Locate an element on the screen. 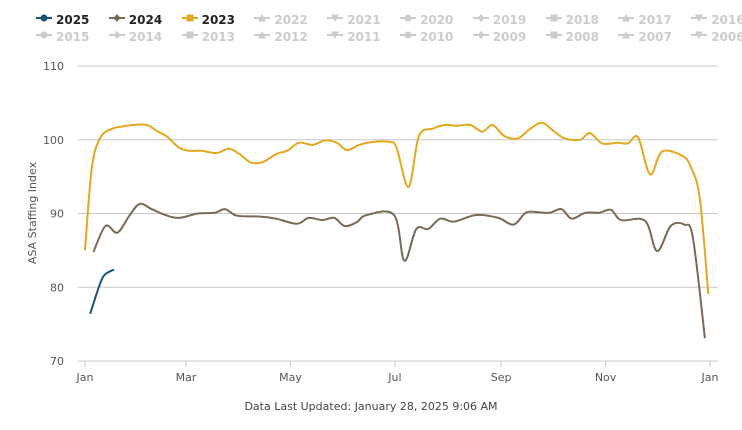 The image size is (742, 430). x-tick-label: Mar is located at coordinates (186, 377).